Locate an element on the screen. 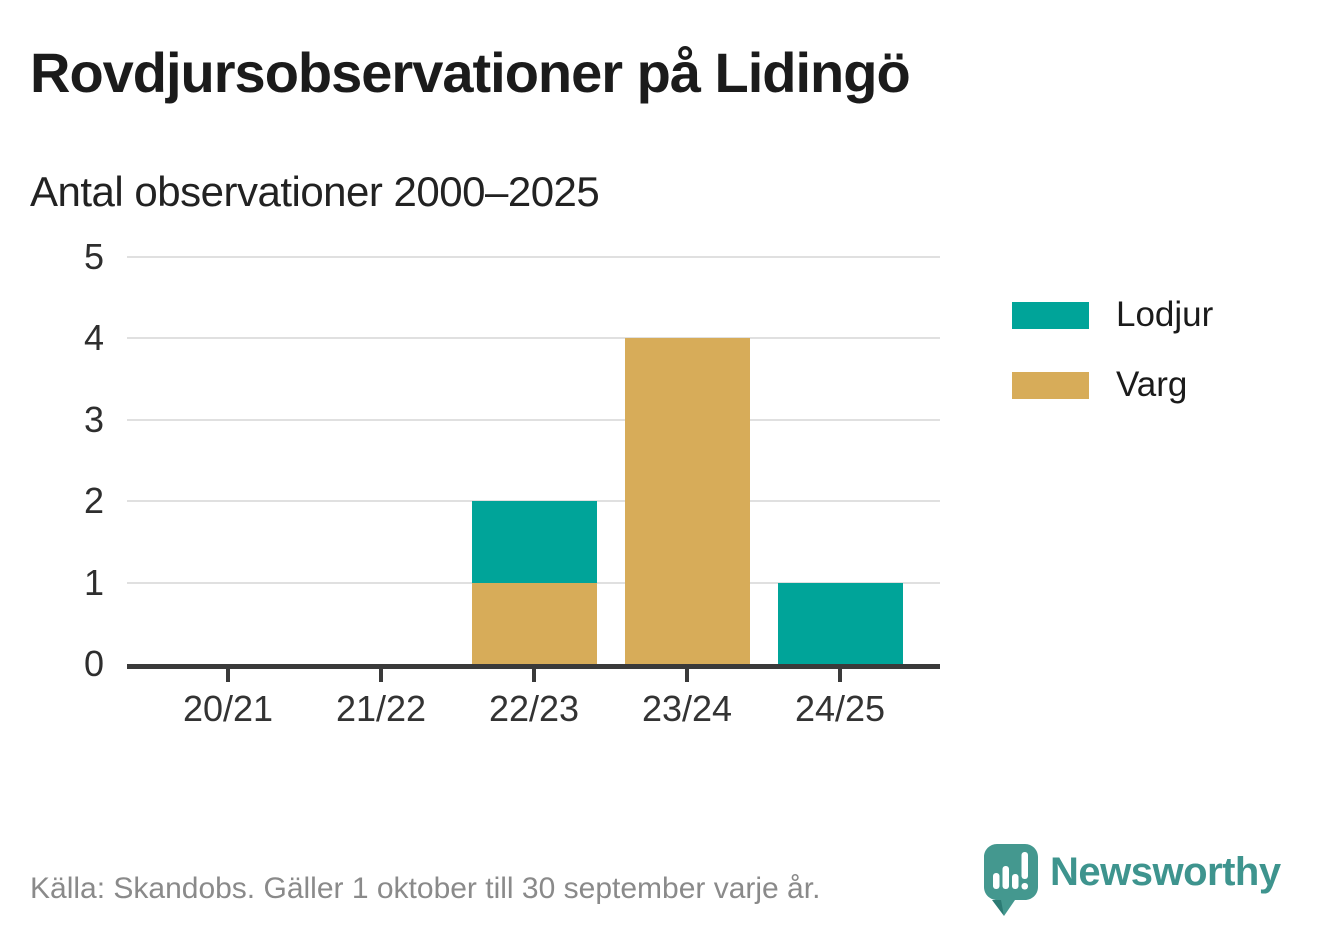  x-axis-tick-label: 22/23 is located at coordinates (534, 708).